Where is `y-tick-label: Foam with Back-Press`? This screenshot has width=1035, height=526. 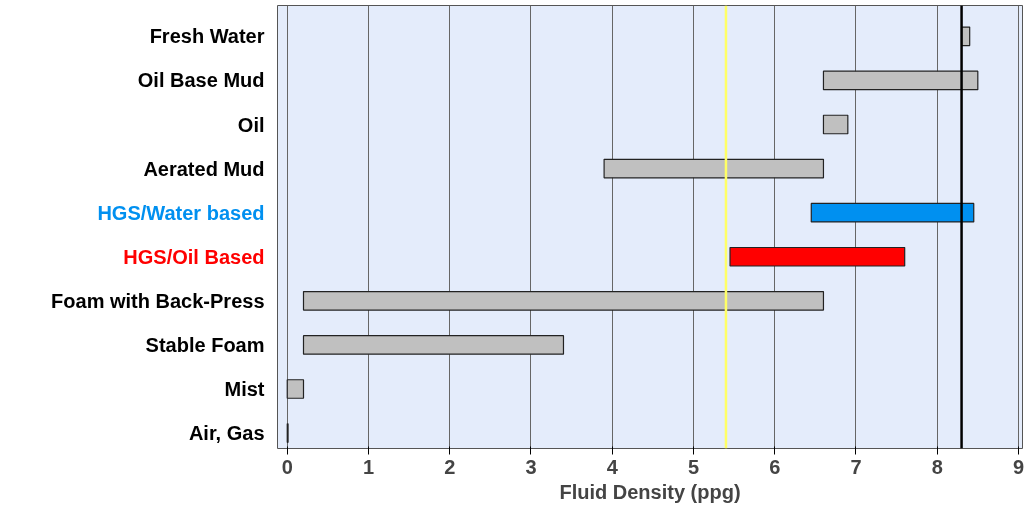 y-tick-label: Foam with Back-Press is located at coordinates (158, 300).